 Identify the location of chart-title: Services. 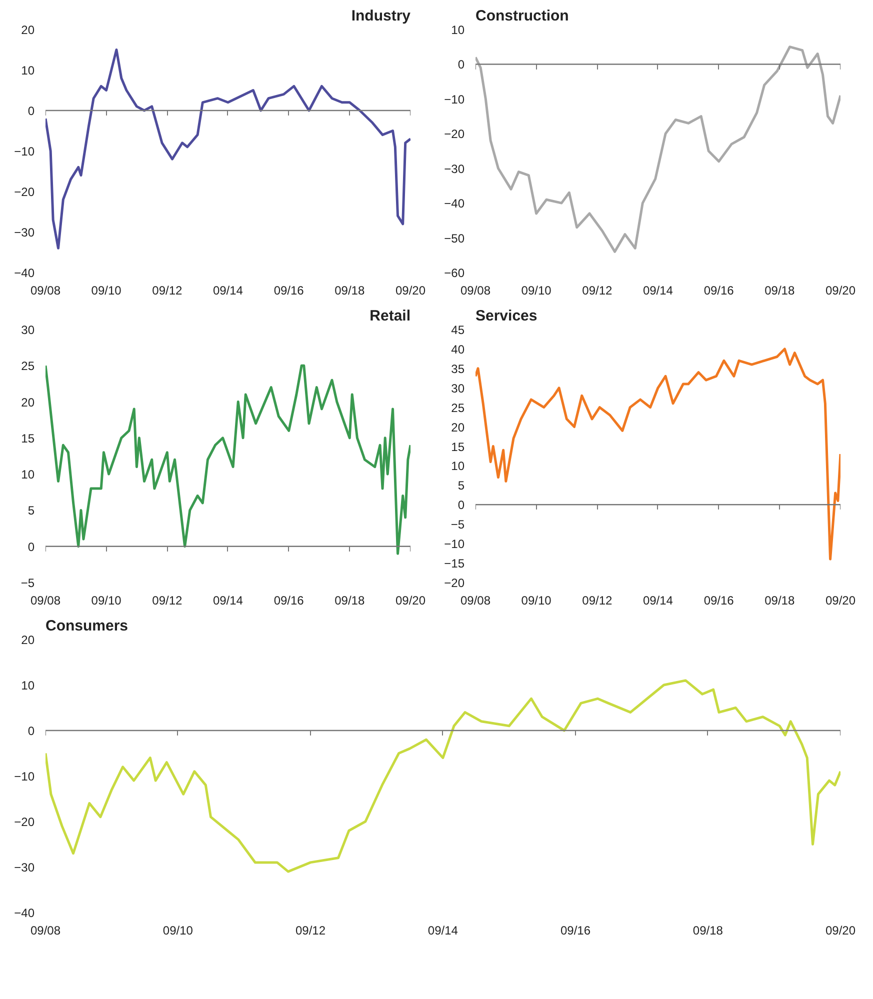
(507, 316).